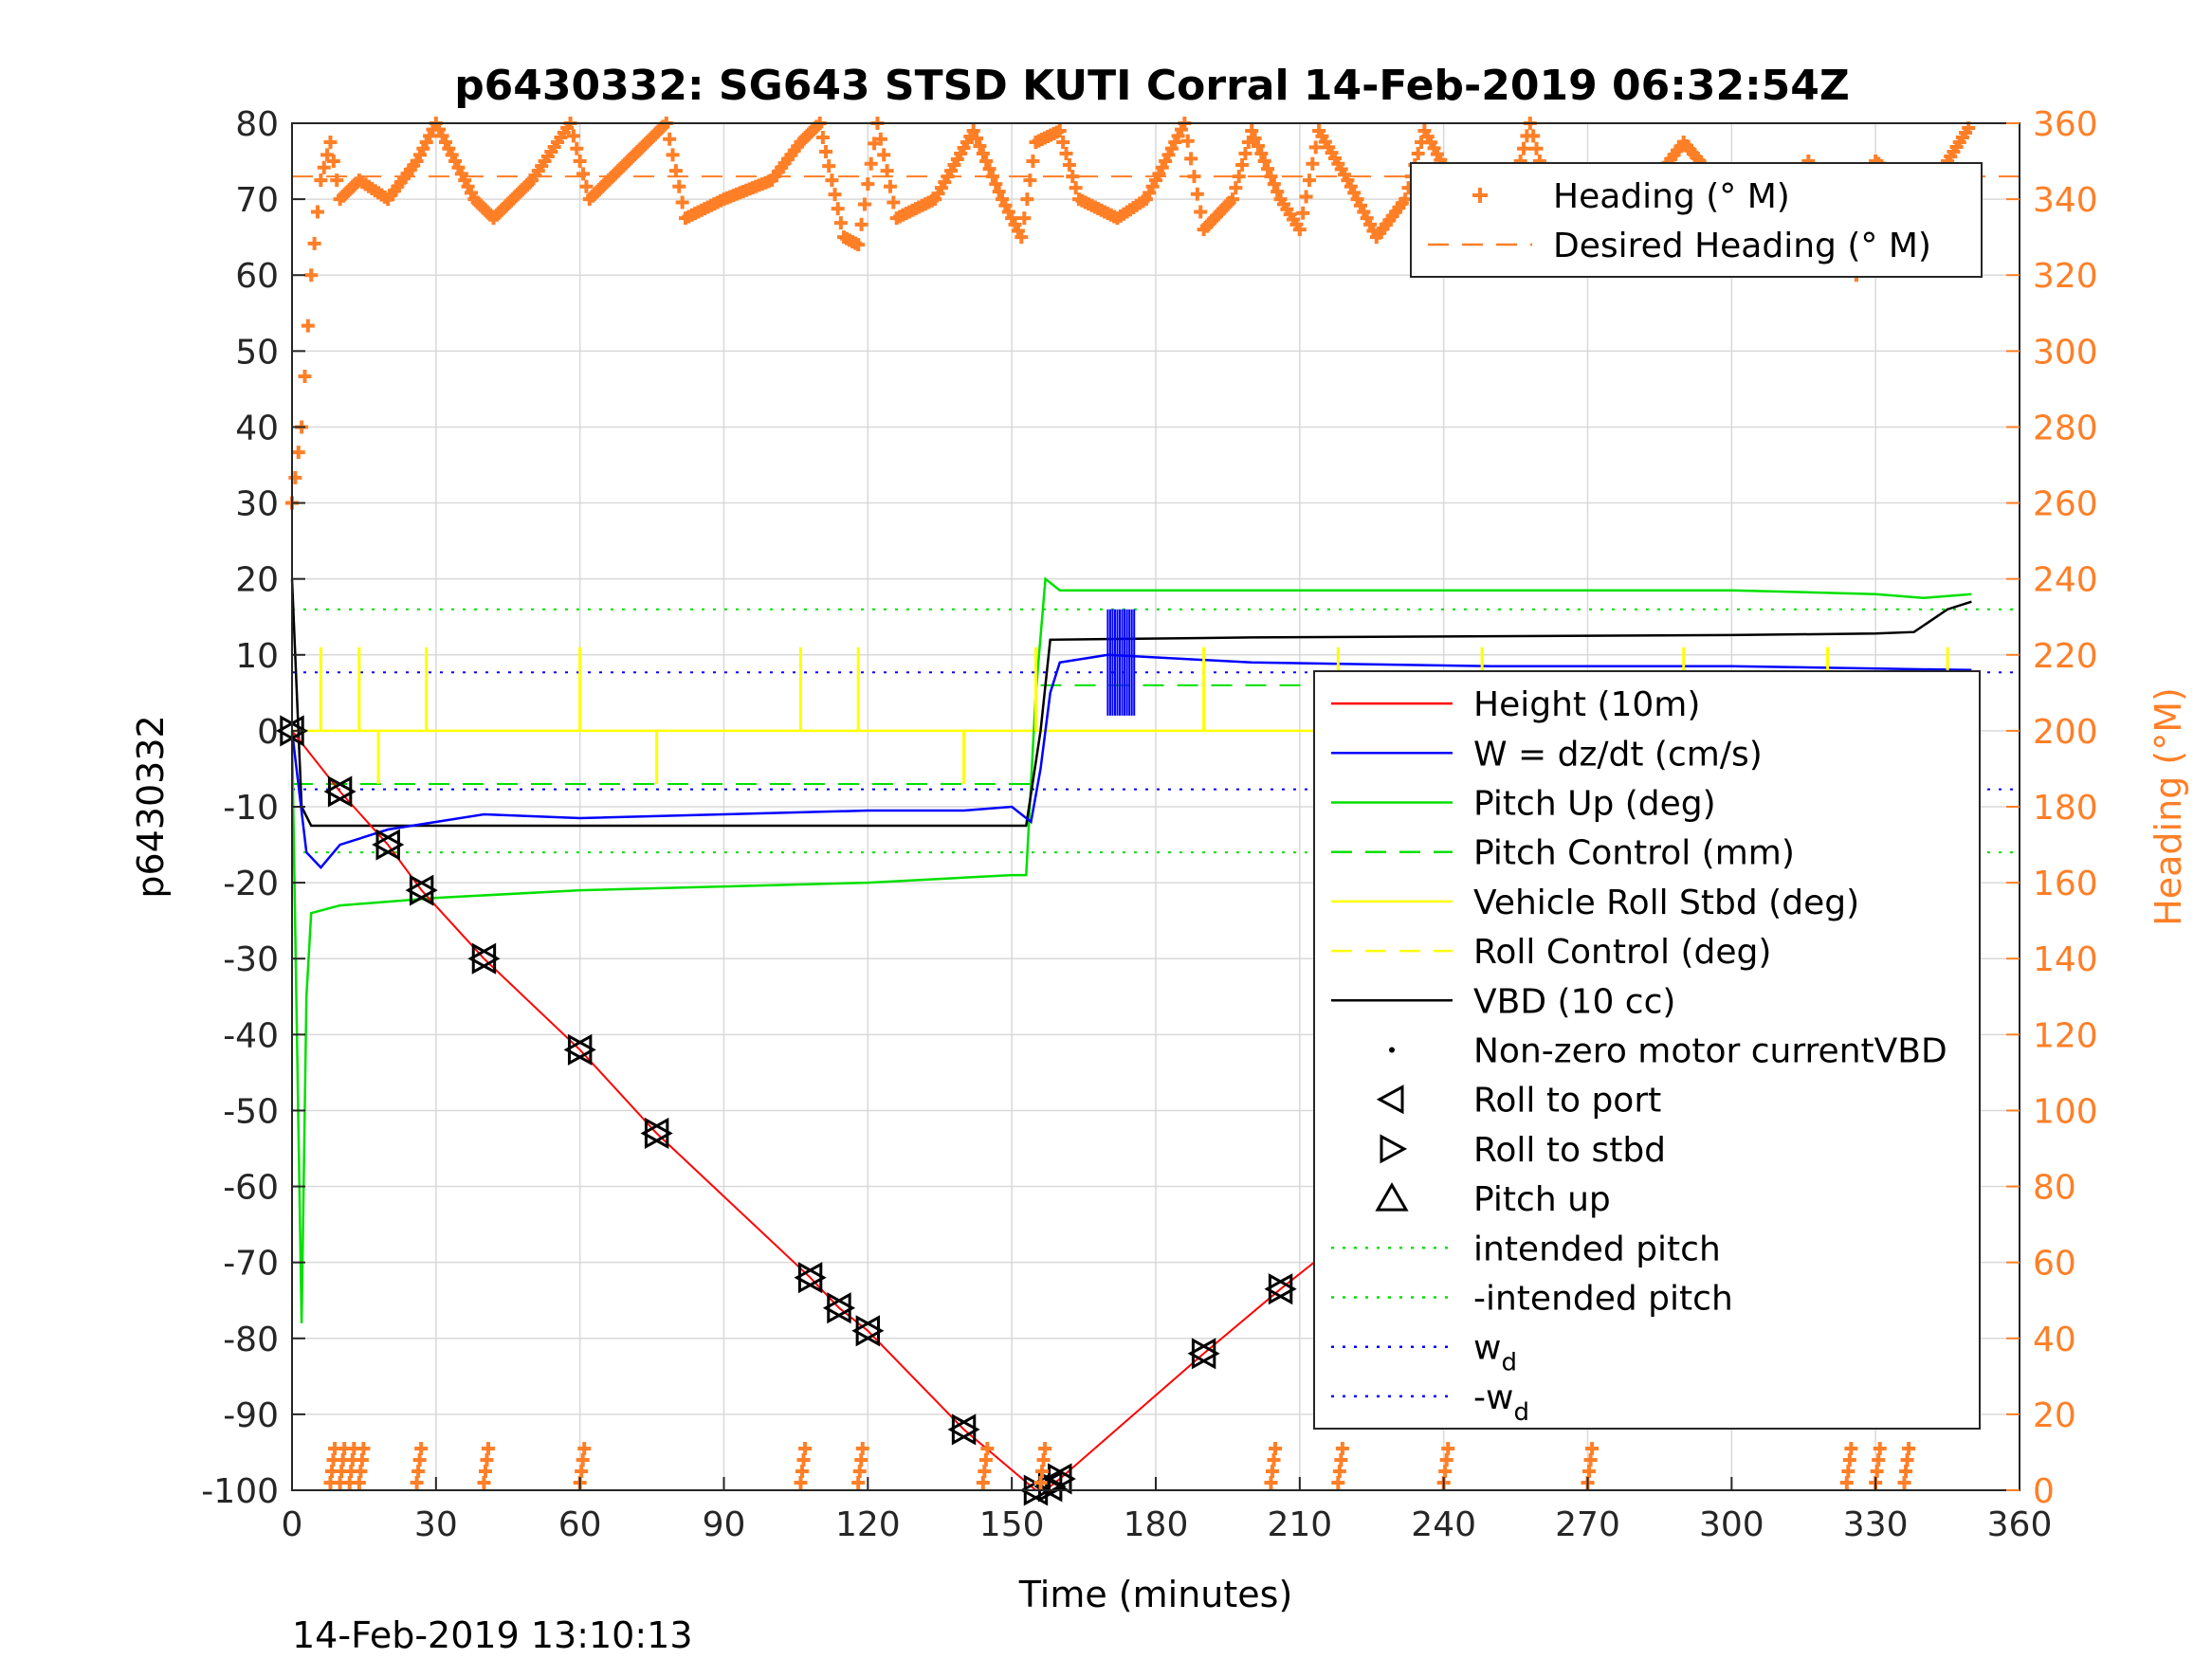  What do you see at coordinates (257, 656) in the screenshot?
I see `left-tick-label: 10` at bounding box center [257, 656].